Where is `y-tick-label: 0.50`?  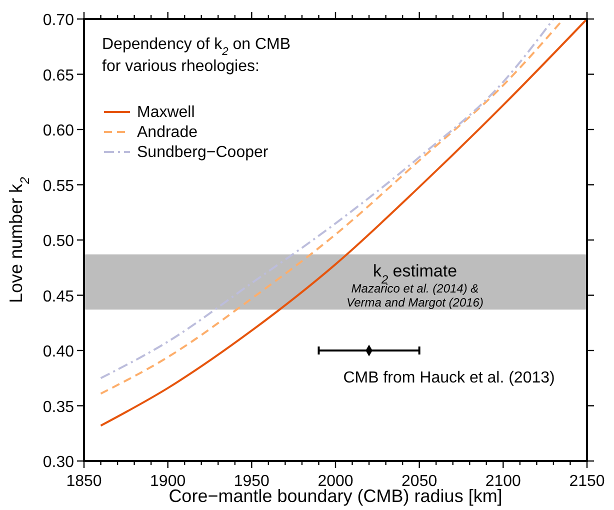 y-tick-label: 0.50 is located at coordinates (58, 241).